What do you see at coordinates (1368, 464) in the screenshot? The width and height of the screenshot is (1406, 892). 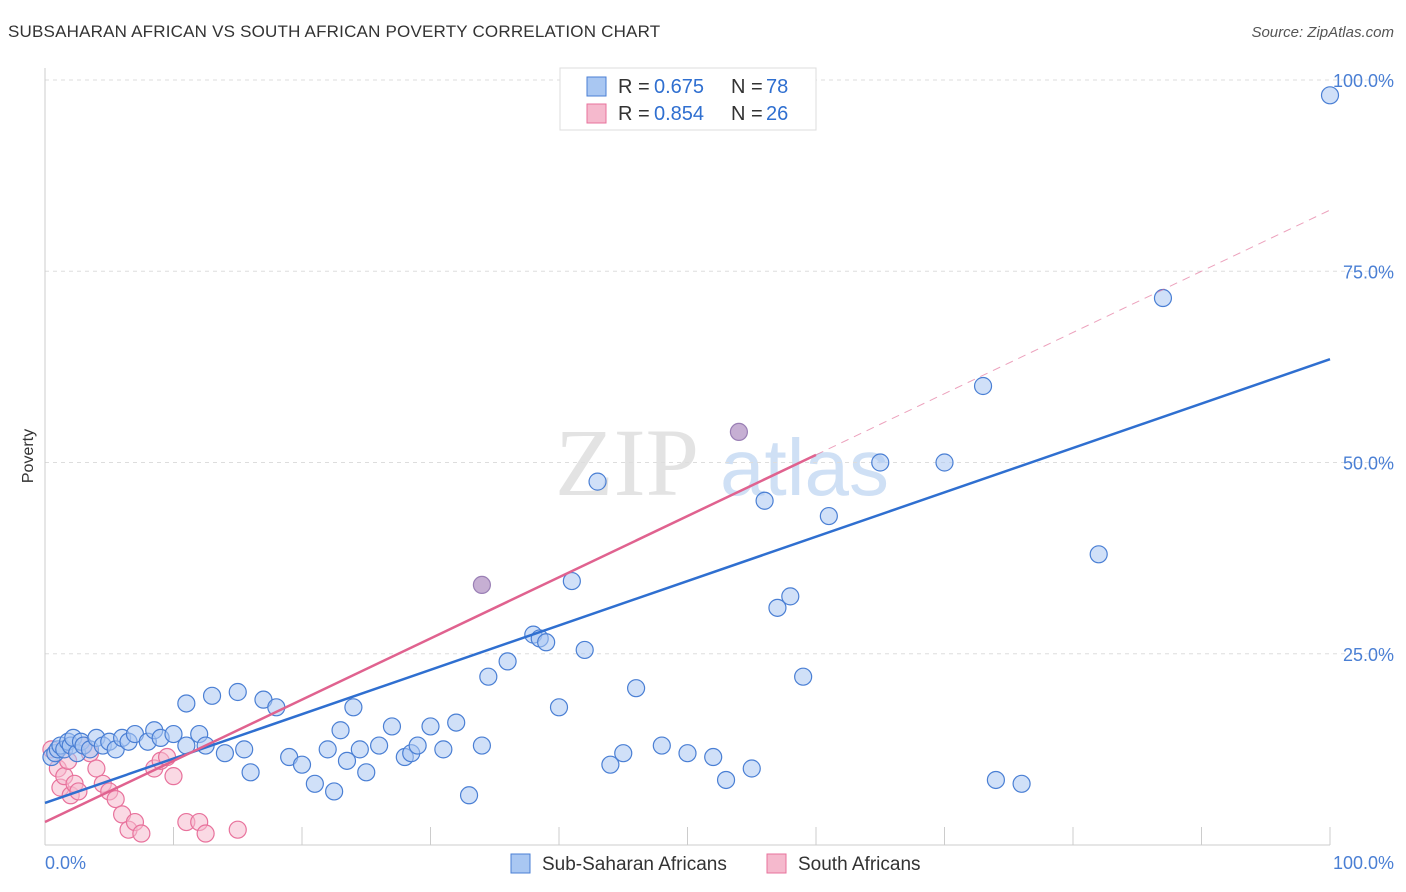 I see `y-tick-label-50: 50.0%` at bounding box center [1368, 464].